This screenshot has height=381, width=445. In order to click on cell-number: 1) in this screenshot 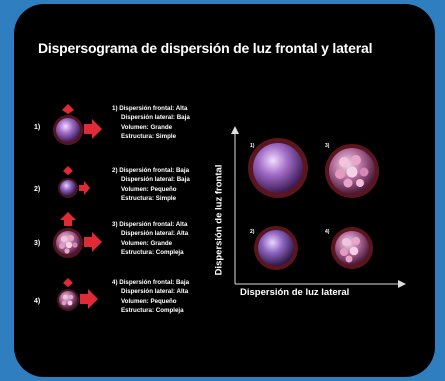, I will do `click(37, 127)`.